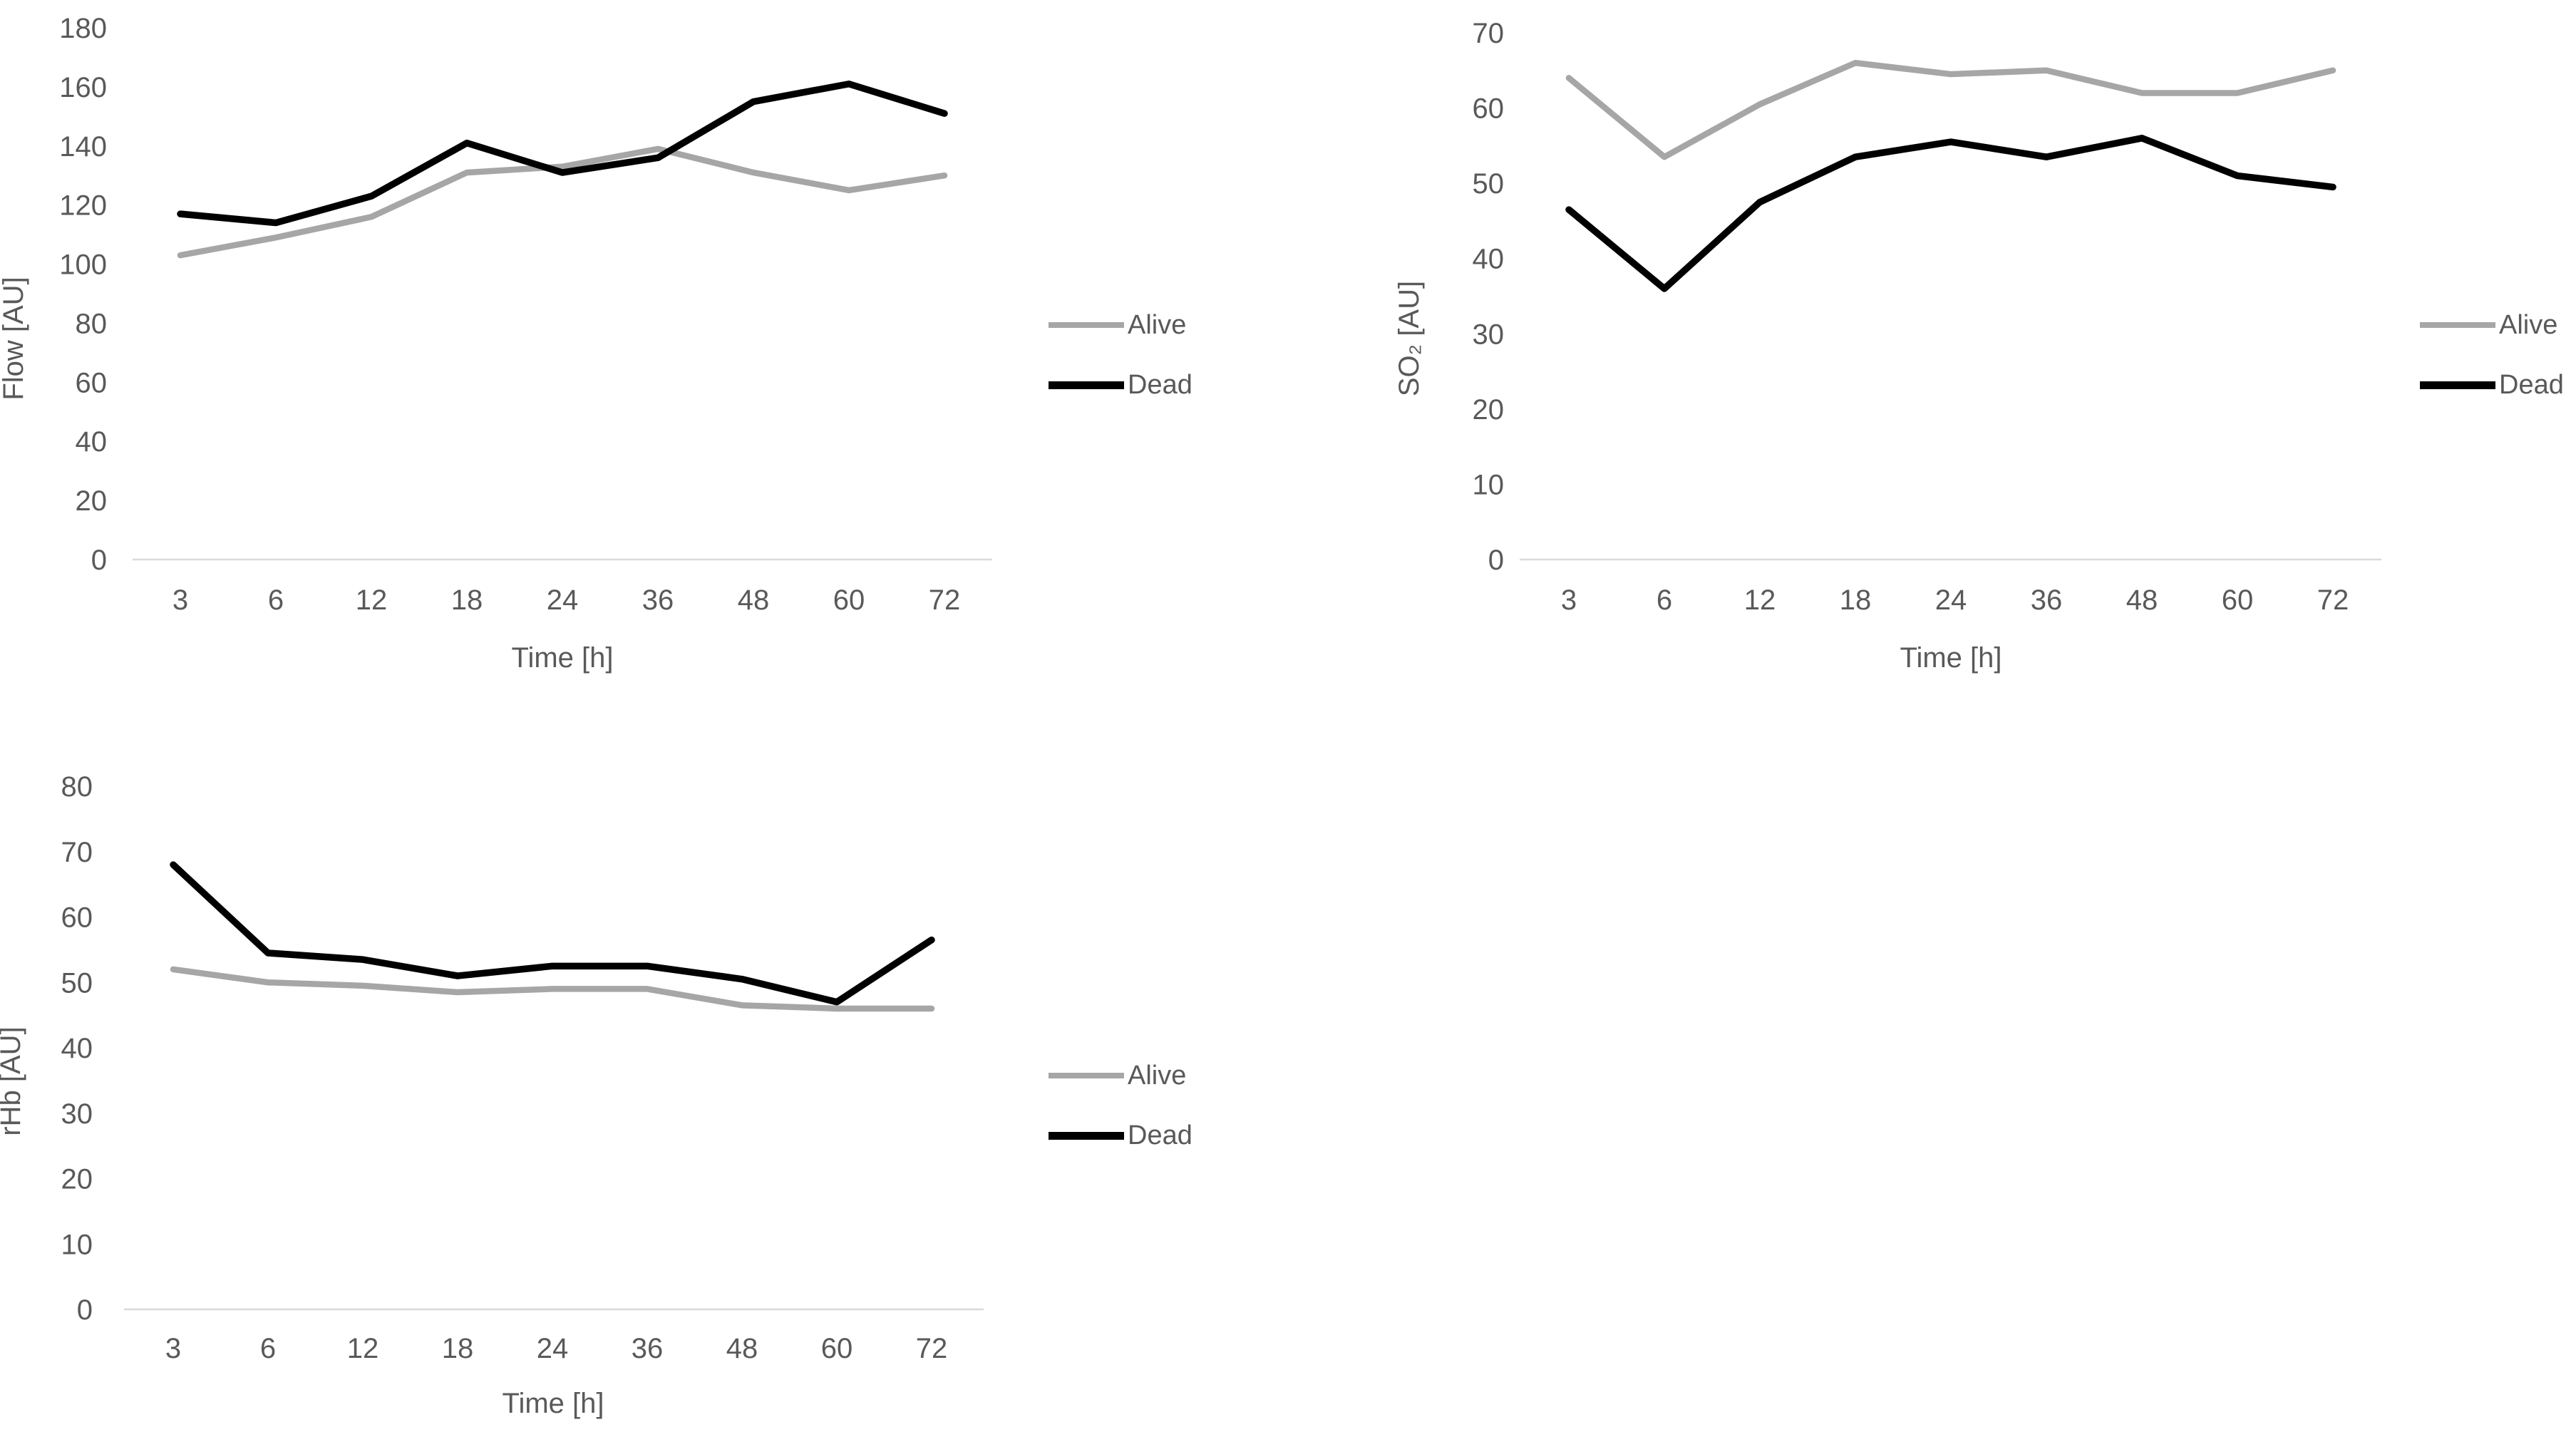 Image resolution: width=2576 pixels, height=1432 pixels. Describe the element at coordinates (1489, 297) in the screenshot. I see `y-axis-tick-labels: 0 10 20 30 40 50 60 70` at that location.